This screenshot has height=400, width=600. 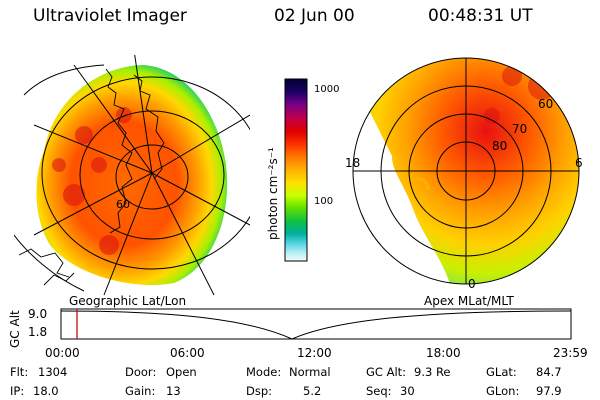 What do you see at coordinates (38, 314) in the screenshot?
I see `altitude-tick-top: 9.0` at bounding box center [38, 314].